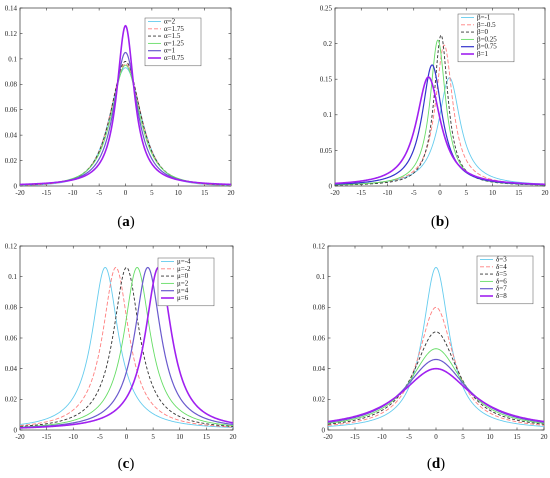  Describe the element at coordinates (486, 25) in the screenshot. I see `legend-label: β=-0.5` at that location.